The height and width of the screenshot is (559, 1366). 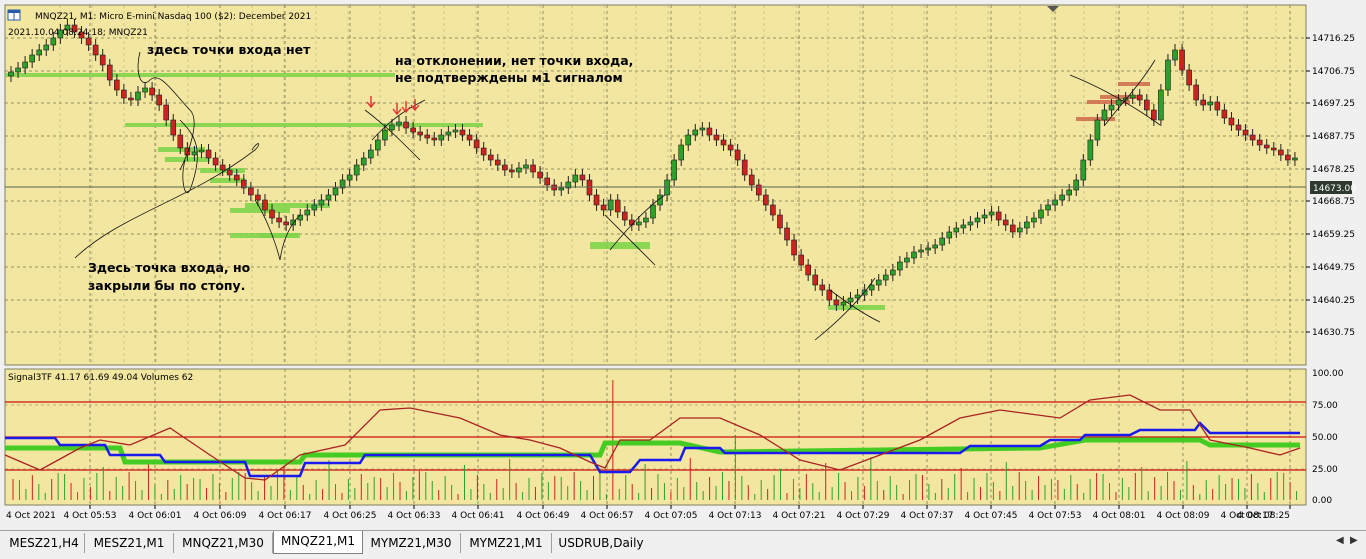 I want to click on price-tick-label: 14668.75, so click(x=1333, y=202).